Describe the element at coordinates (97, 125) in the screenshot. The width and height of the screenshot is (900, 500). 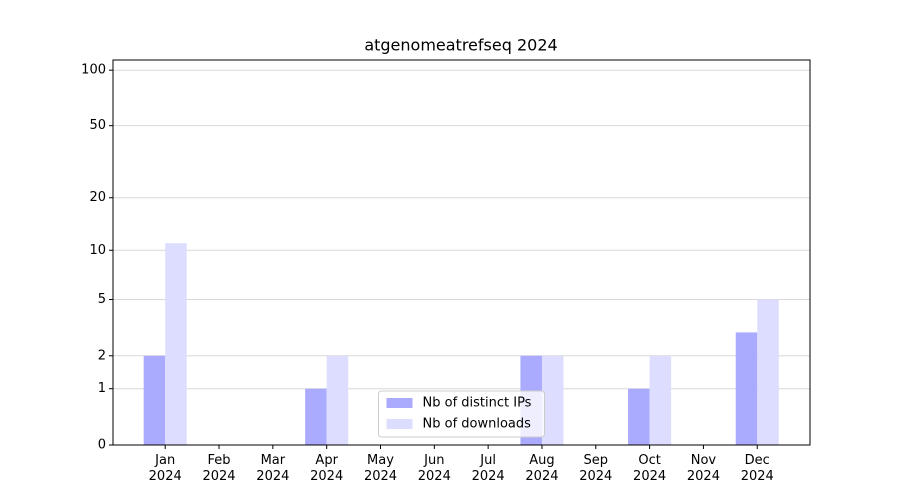
I see `y-tick-label: 50` at that location.